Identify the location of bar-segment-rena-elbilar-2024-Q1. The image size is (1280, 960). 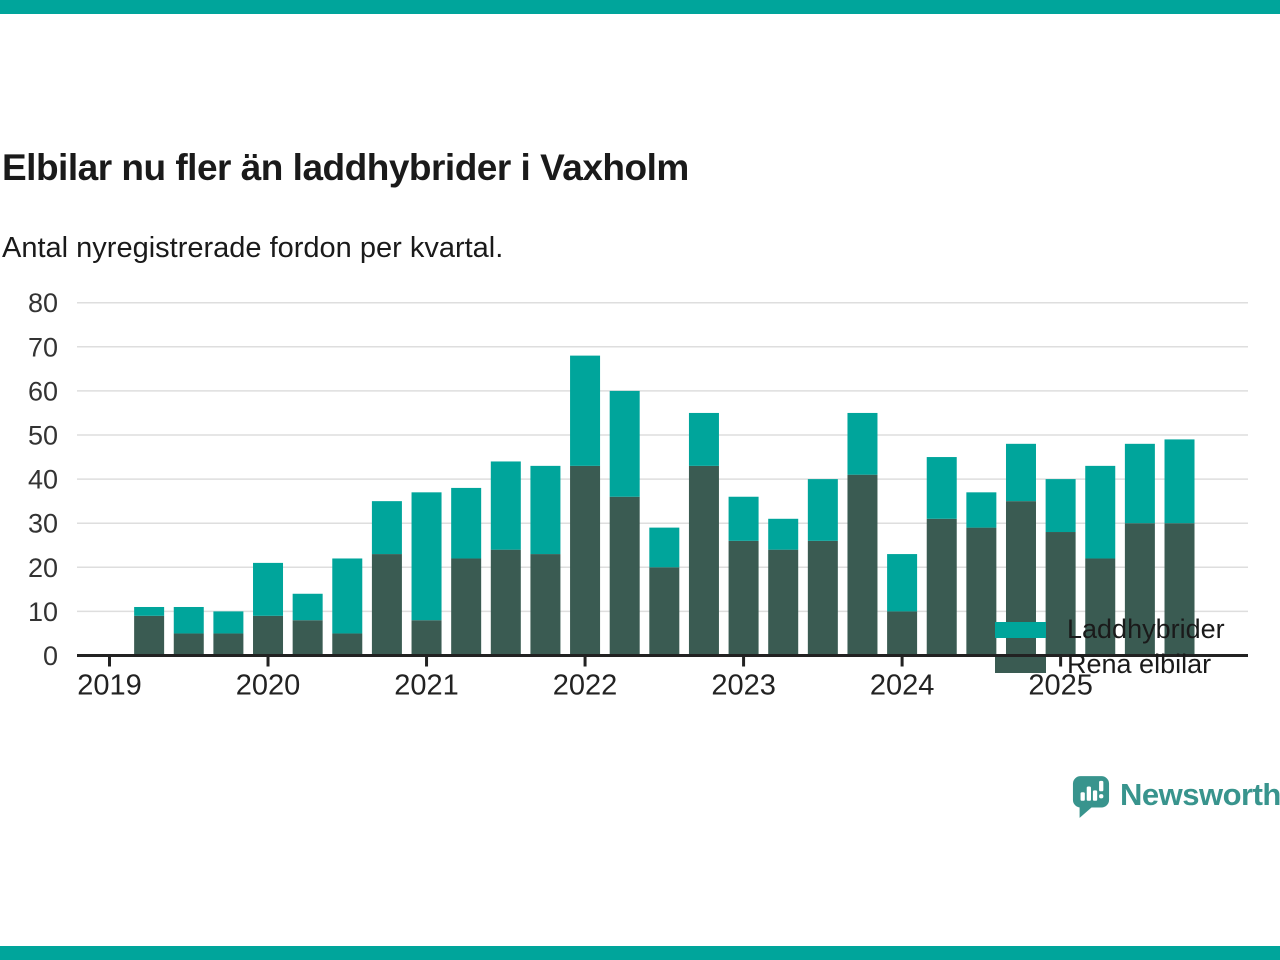
(902, 633).